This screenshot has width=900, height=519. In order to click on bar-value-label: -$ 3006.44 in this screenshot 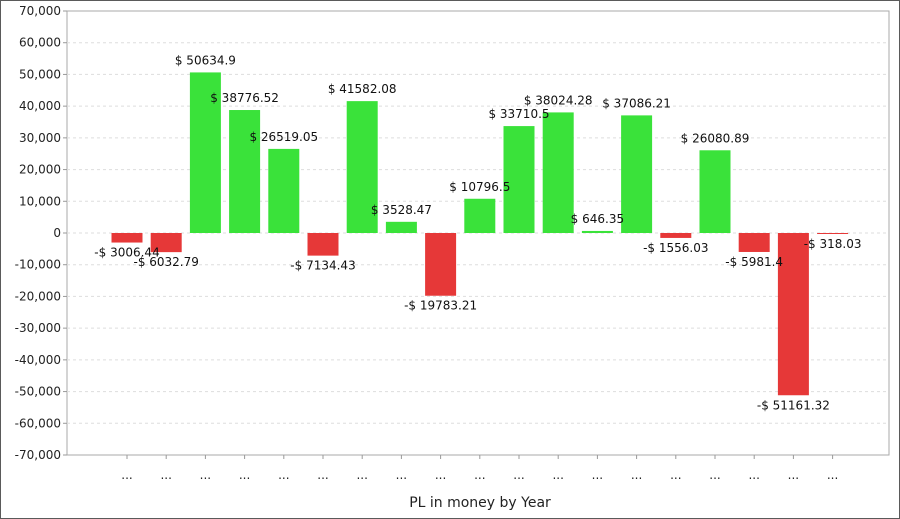, I will do `click(126, 253)`.